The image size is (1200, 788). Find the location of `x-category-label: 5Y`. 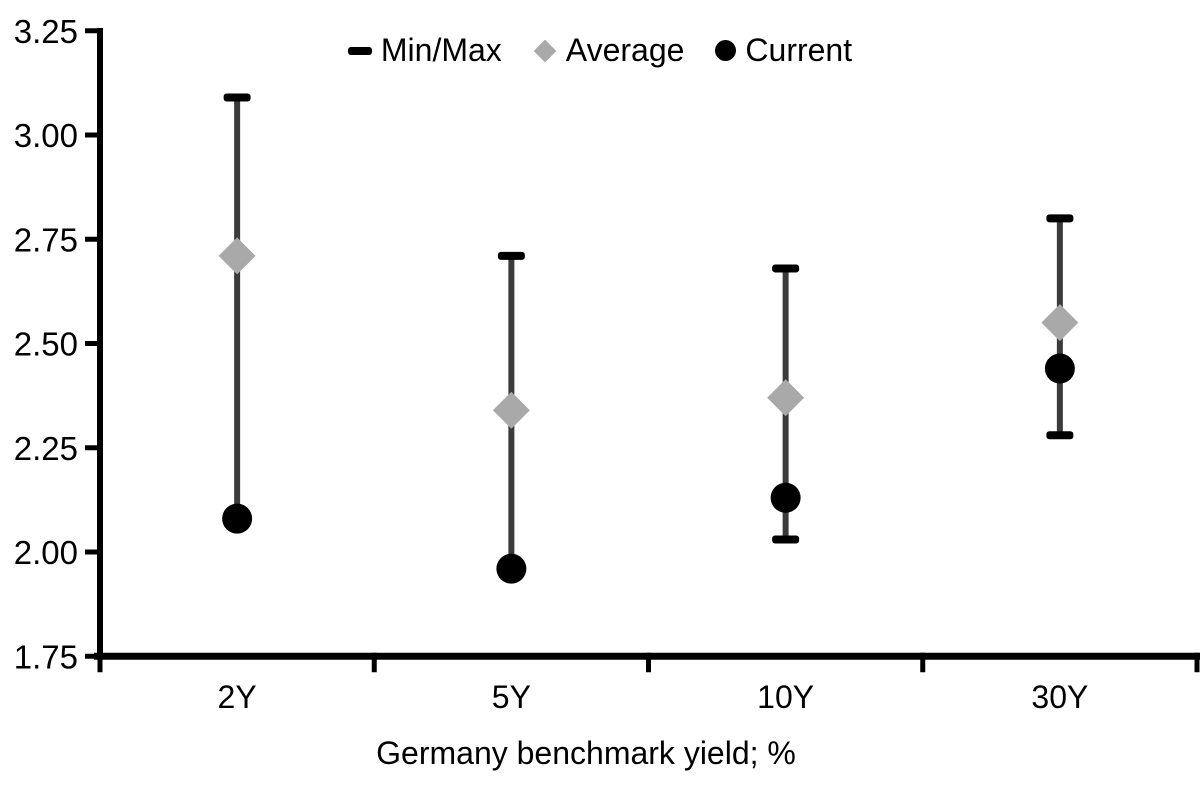

x-category-label: 5Y is located at coordinates (511, 697).